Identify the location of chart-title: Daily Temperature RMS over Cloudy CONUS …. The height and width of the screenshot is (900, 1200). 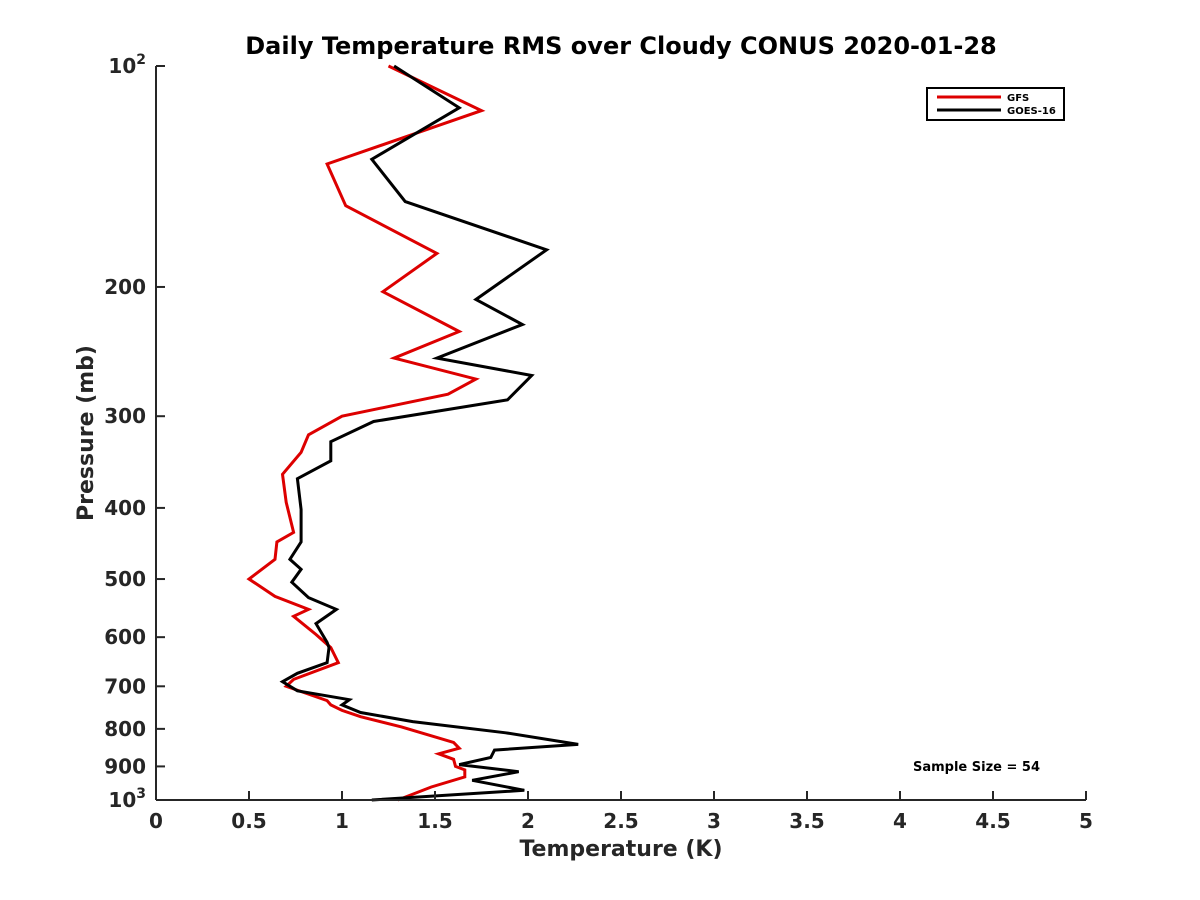
(621, 46).